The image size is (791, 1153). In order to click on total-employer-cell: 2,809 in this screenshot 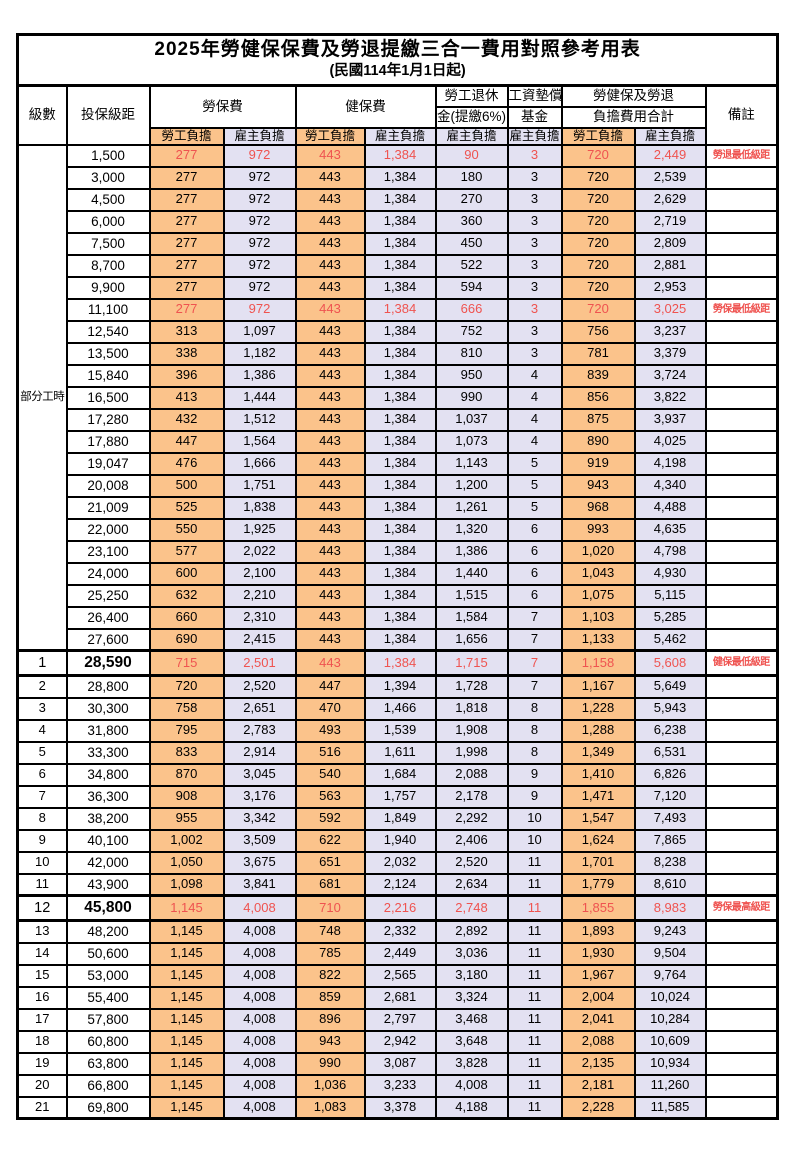, I will do `click(670, 243)`.